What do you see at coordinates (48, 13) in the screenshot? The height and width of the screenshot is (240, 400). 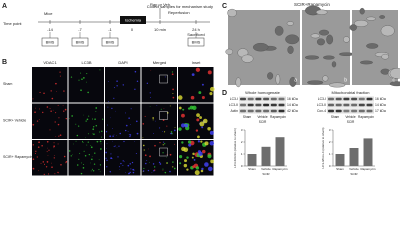 I see `subject: Mice` at bounding box center [48, 13].